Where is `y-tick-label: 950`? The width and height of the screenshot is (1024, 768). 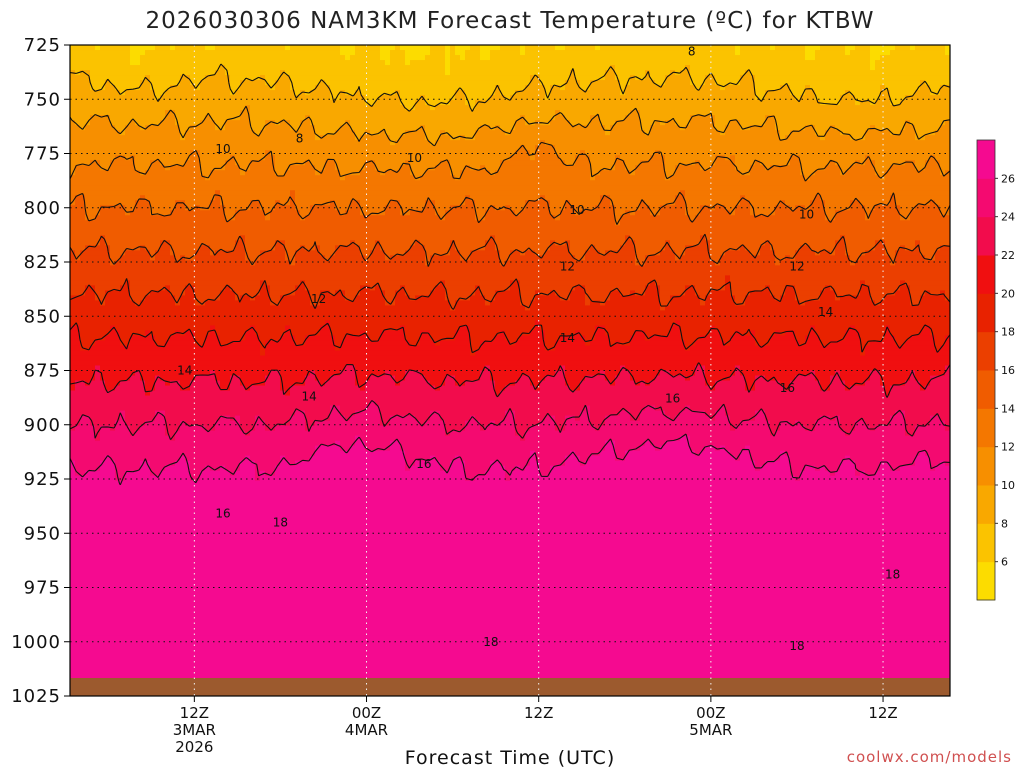
y-tick-label: 950 is located at coordinates (42, 533).